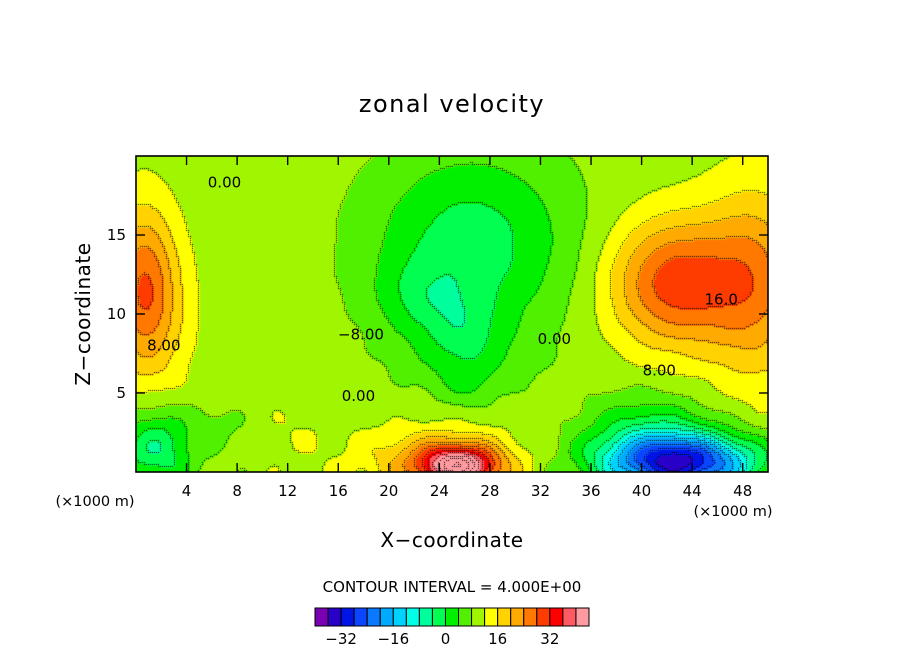  Describe the element at coordinates (452, 587) in the screenshot. I see `contour-interval-note: CONTOUR INTERVAL = 4.000E+00` at that location.